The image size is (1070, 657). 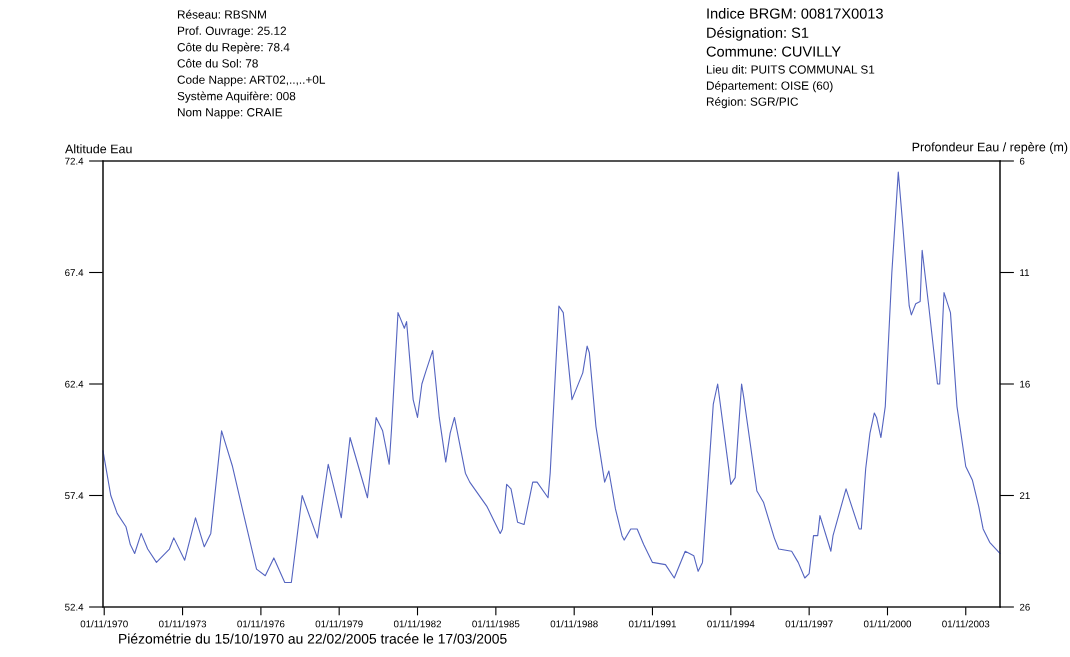 I want to click on text: Commune: CUVILLY, so click(x=773, y=51).